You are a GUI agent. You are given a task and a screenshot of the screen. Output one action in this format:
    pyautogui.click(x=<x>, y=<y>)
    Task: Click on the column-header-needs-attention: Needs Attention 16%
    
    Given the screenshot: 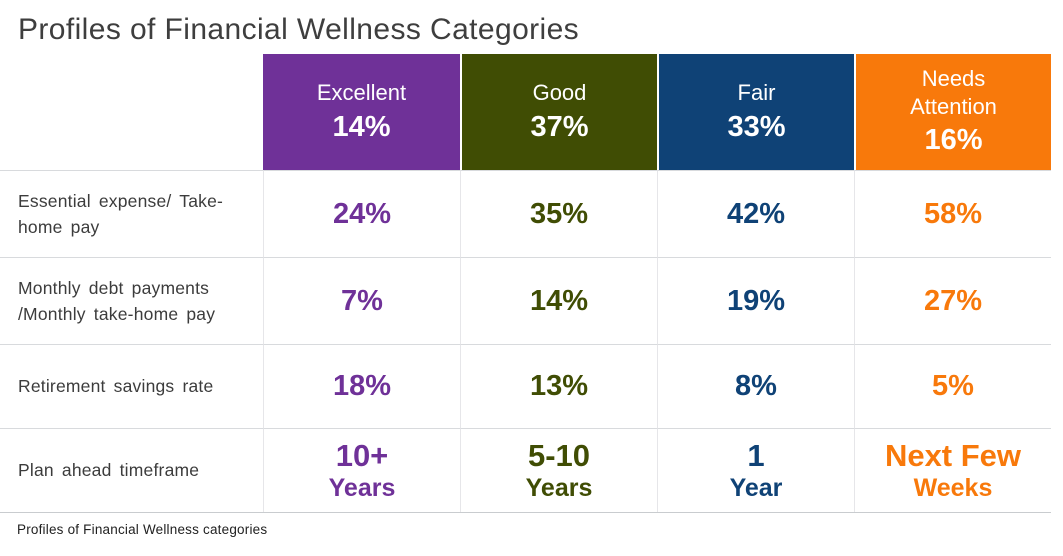 What is the action you would take?
    pyautogui.click(x=952, y=112)
    